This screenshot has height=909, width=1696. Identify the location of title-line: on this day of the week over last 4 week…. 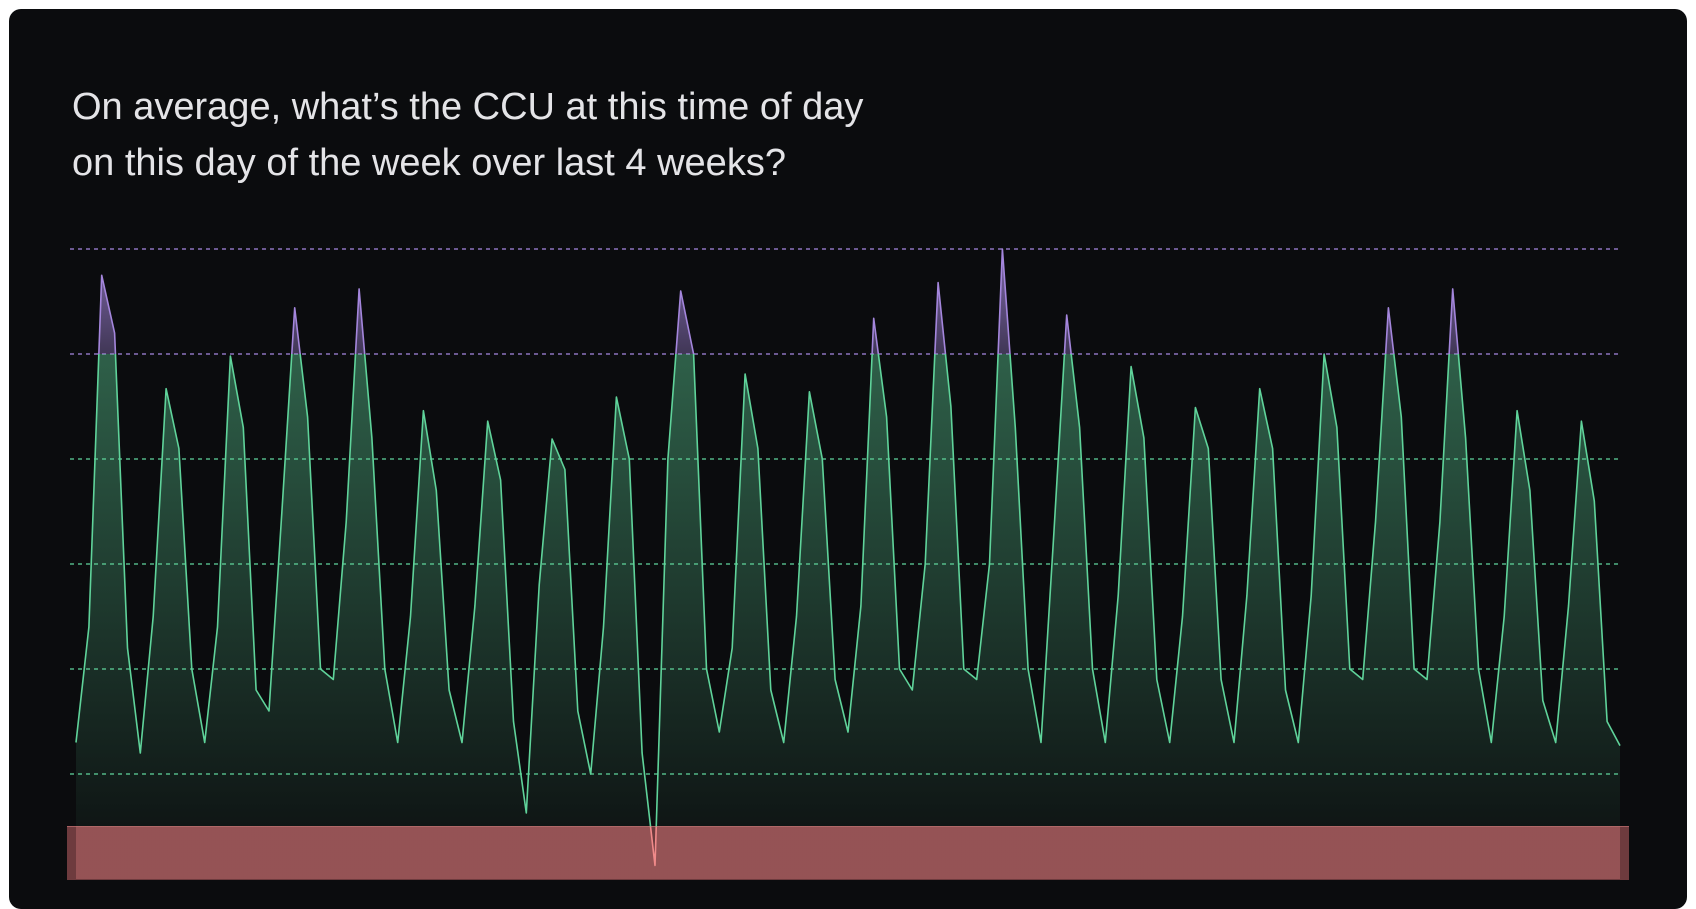
(429, 163).